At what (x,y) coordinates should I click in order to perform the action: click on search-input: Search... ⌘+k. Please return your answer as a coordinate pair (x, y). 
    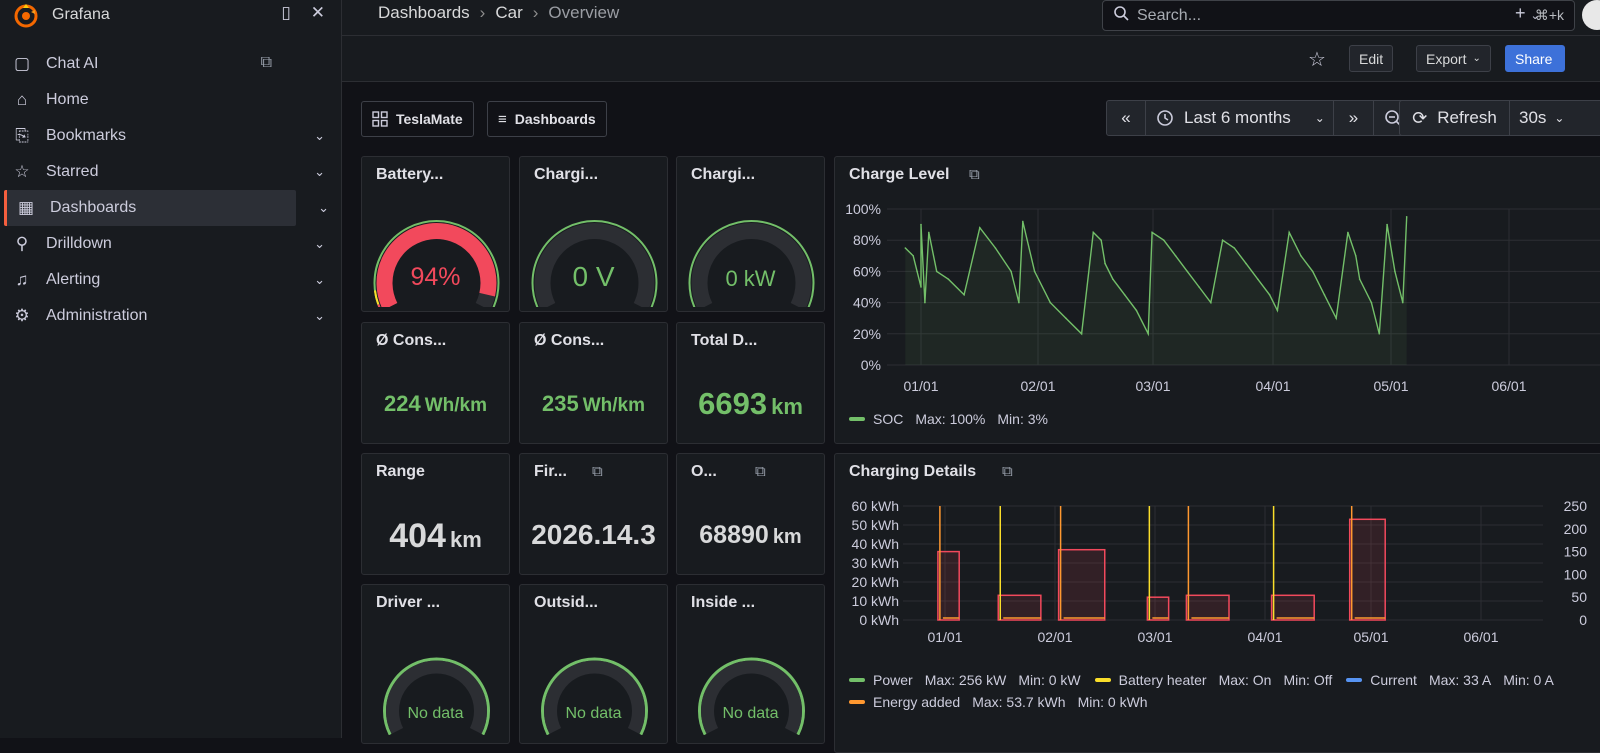
    Looking at the image, I should click on (1338, 15).